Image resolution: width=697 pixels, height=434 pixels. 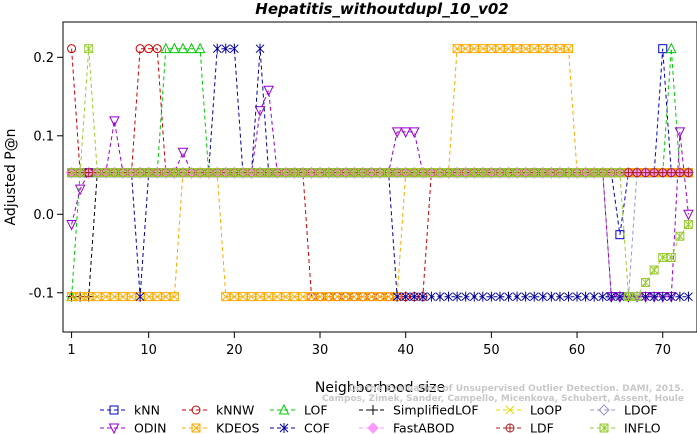 I want to click on data-point-knn, so click(x=663, y=49).